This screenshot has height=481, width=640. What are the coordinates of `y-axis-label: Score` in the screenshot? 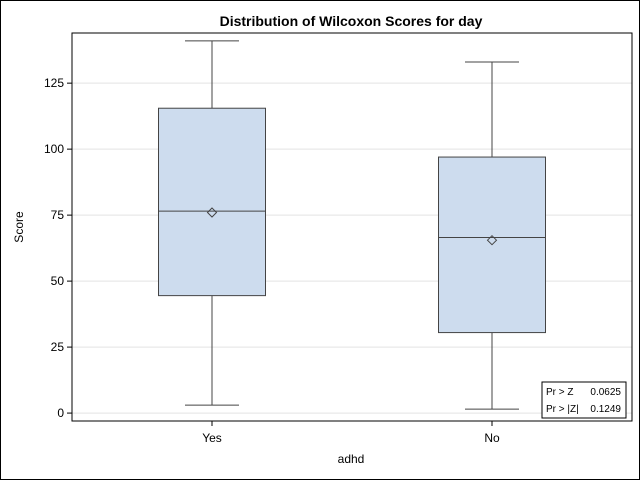 It's located at (19, 227).